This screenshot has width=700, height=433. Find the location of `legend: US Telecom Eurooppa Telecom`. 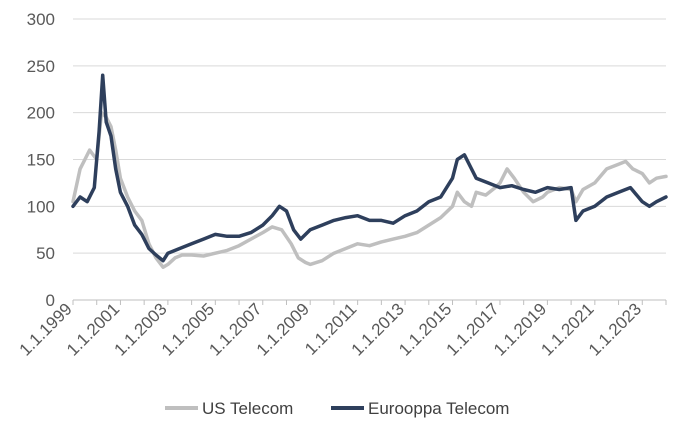

legend: US Telecom Eurooppa Telecom is located at coordinates (337, 408).